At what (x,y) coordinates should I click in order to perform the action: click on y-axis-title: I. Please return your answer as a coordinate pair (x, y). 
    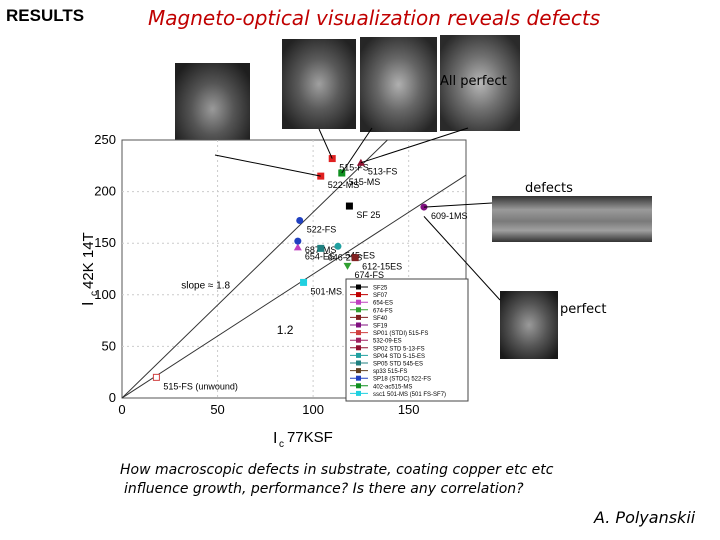
    Looking at the image, I should click on (88, 304).